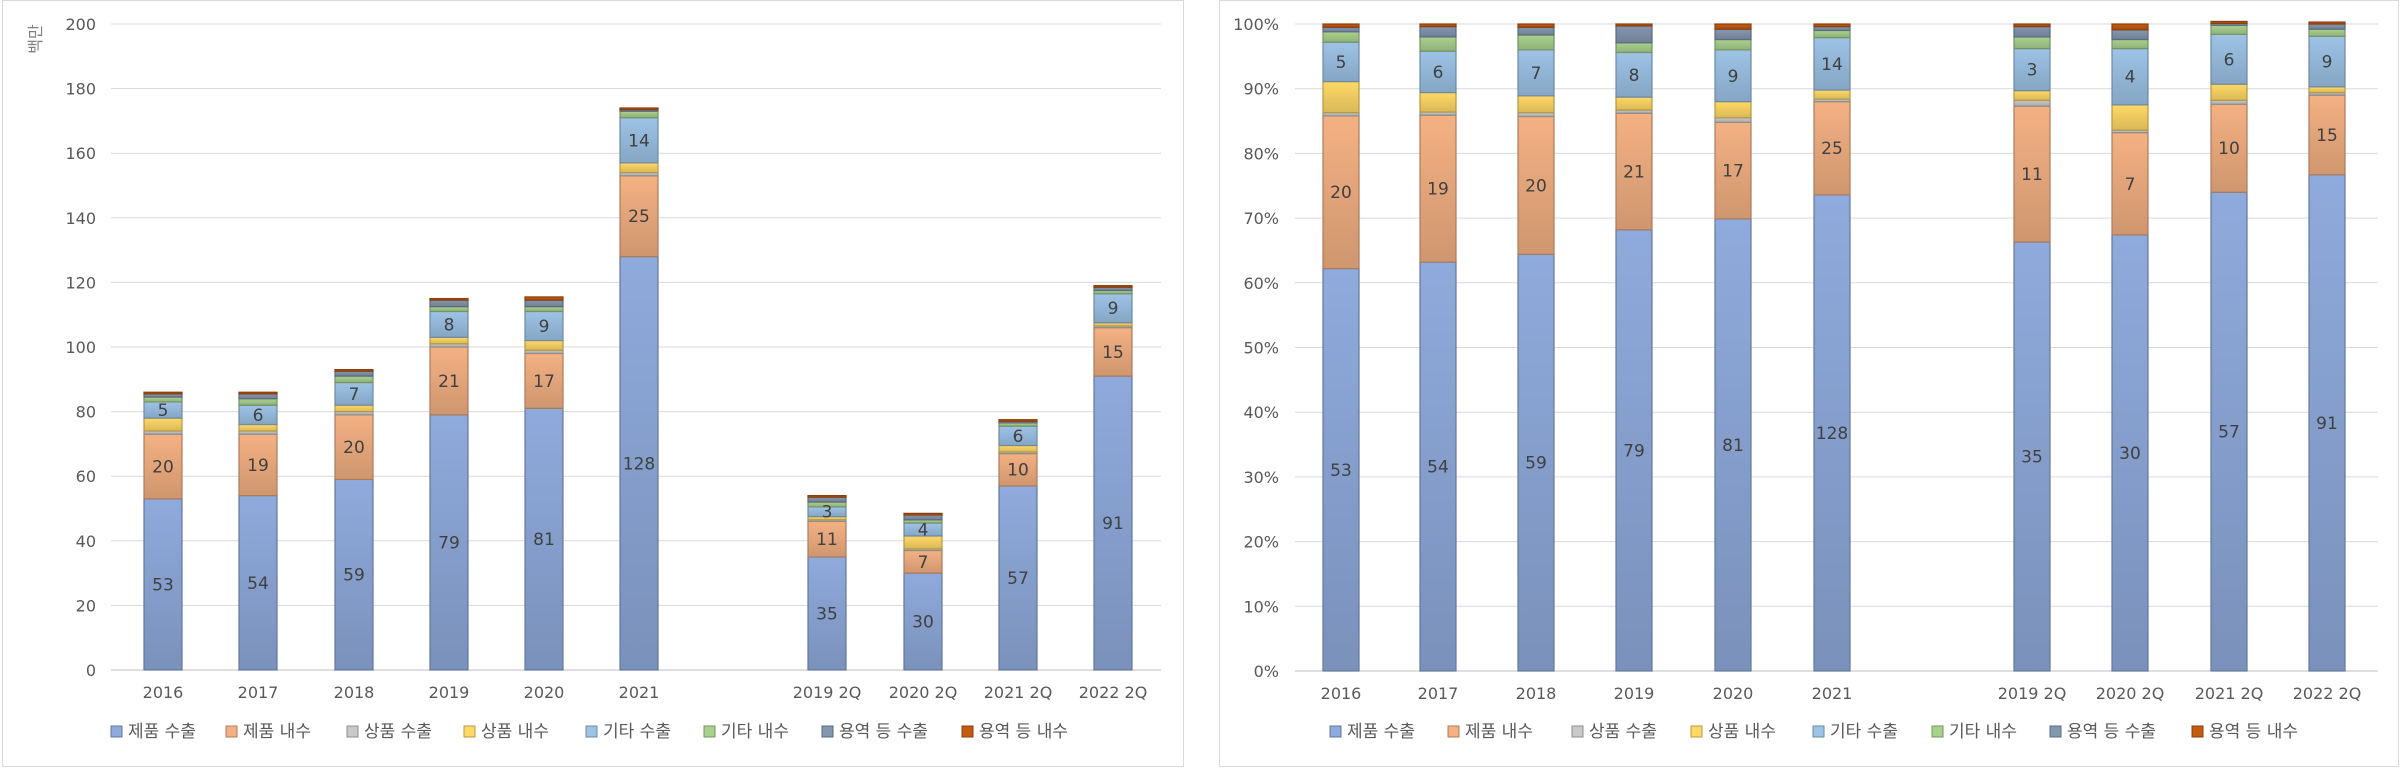  I want to click on data-label: 53, so click(163, 585).